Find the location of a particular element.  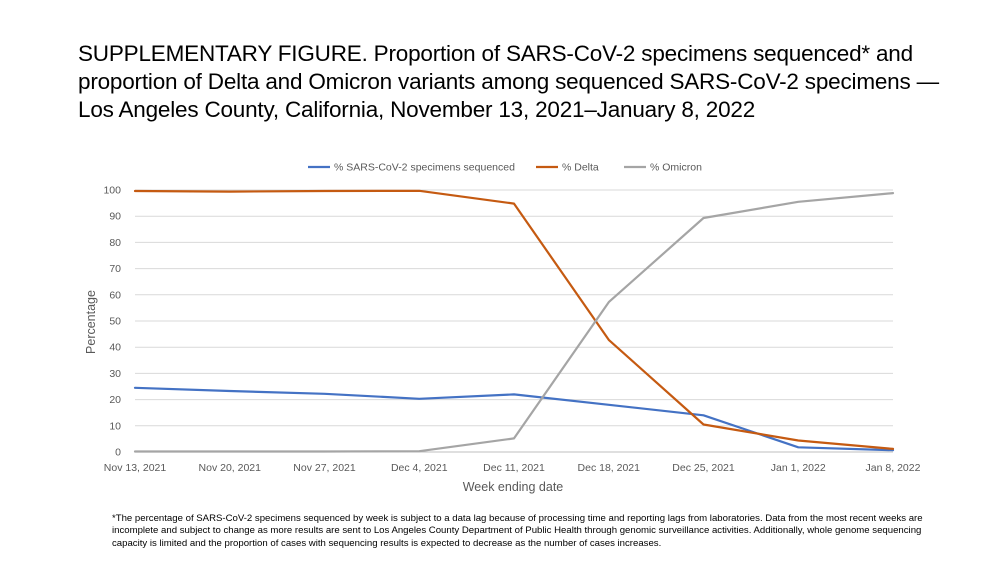

y-tick-label: 80 is located at coordinates (115, 243).